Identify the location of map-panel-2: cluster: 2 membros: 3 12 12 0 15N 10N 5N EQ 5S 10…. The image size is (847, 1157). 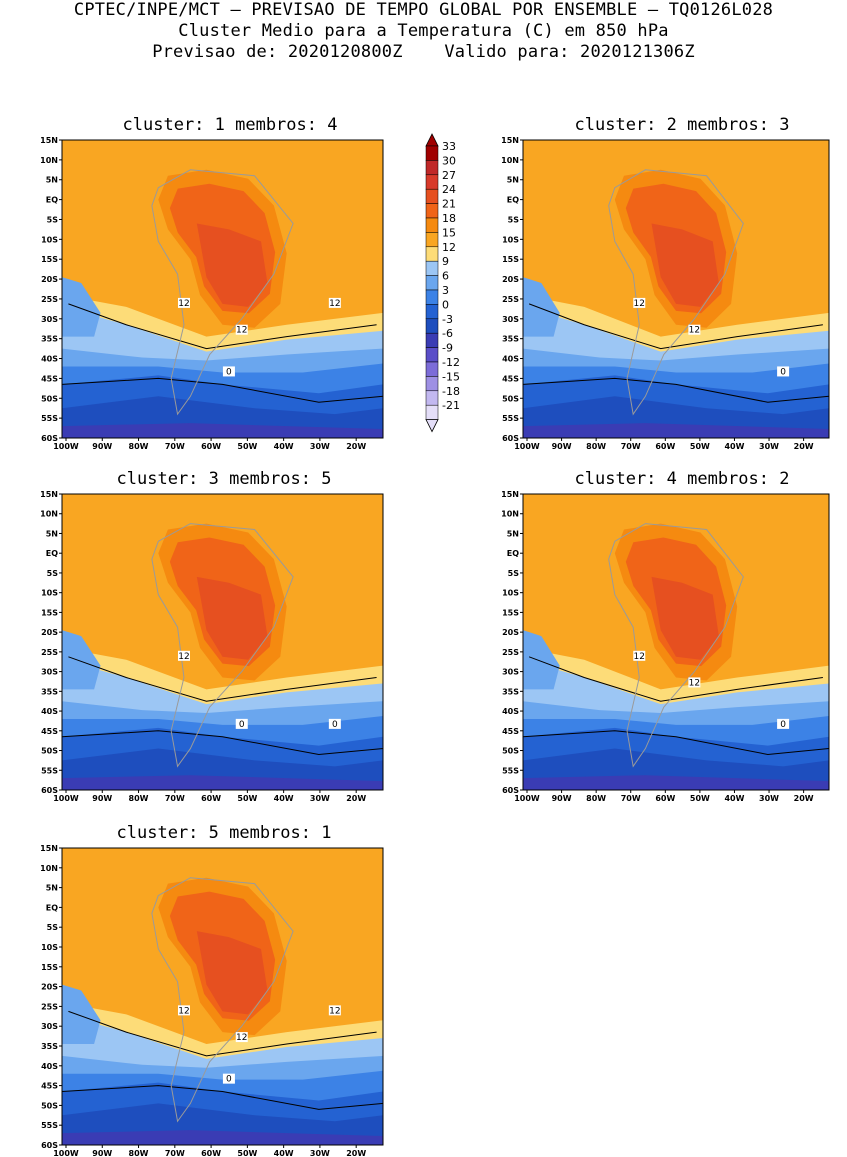
(665, 283).